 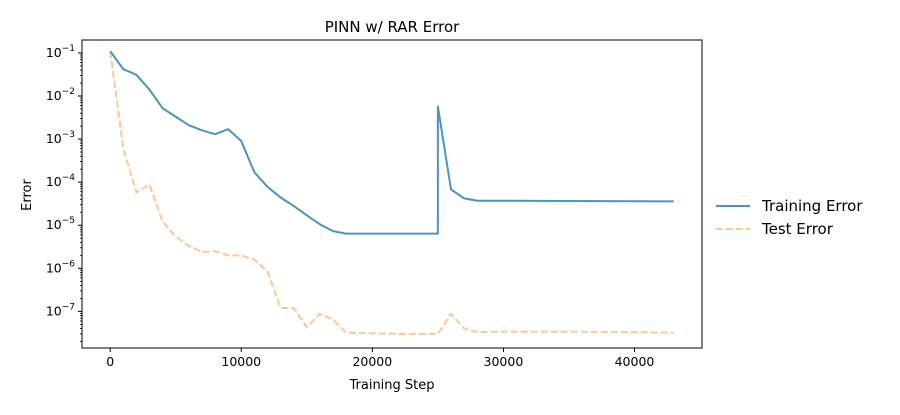 What do you see at coordinates (372, 361) in the screenshot?
I see `x-tick-label: 20000` at bounding box center [372, 361].